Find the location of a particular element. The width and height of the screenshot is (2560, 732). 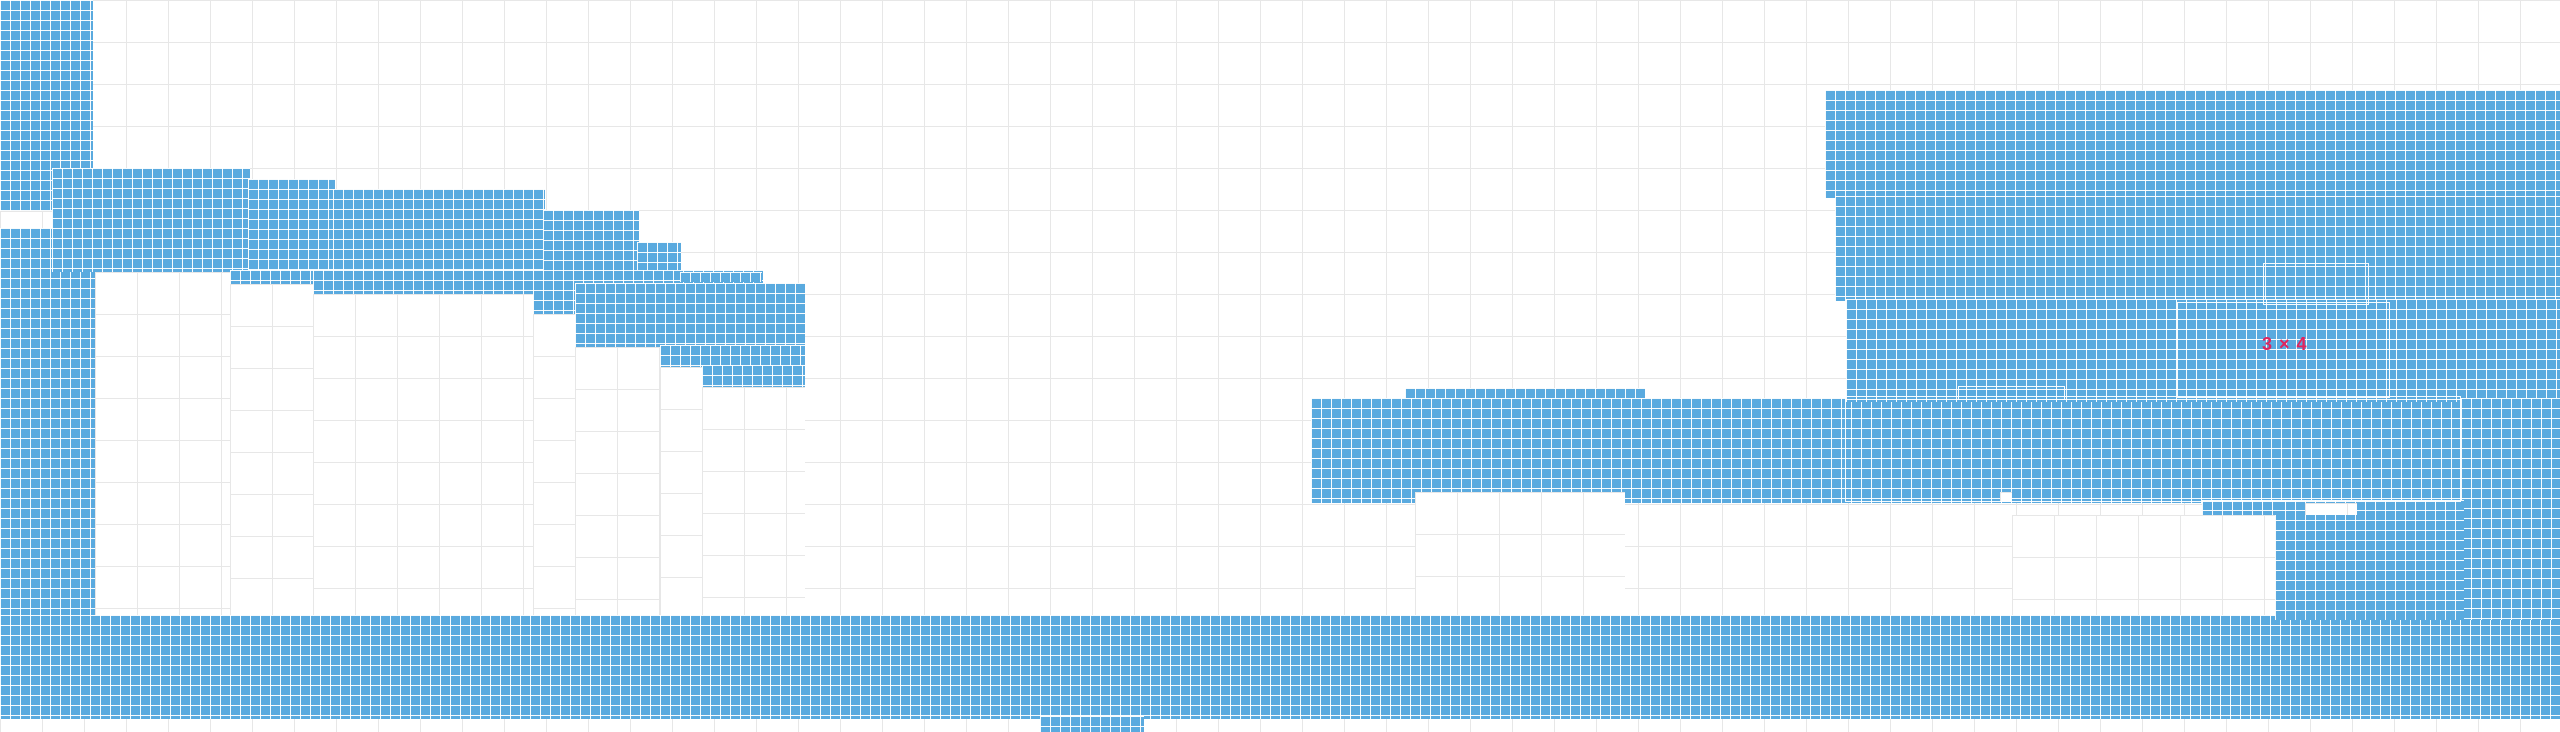

selection-outline-room-3x4 is located at coordinates (2283, 350).